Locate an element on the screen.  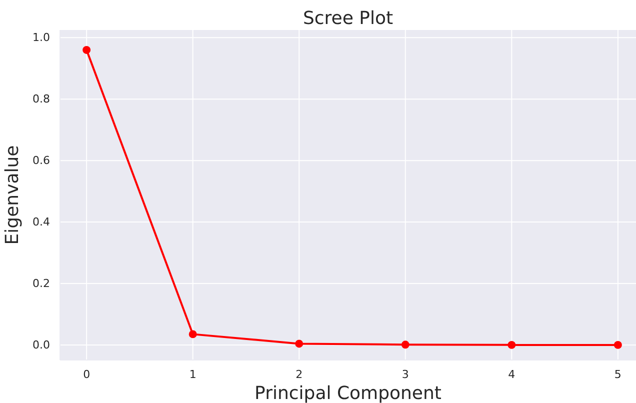
y-tick-label: 0.4 is located at coordinates (41, 222).